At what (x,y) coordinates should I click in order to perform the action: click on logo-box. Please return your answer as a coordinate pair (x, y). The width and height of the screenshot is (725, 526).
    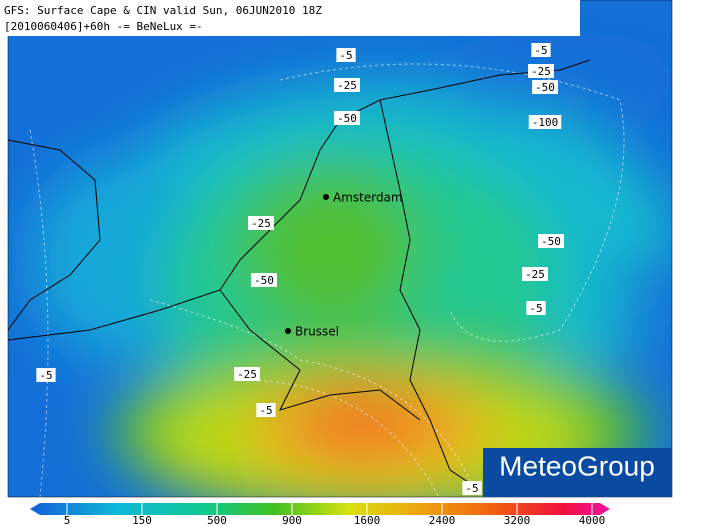
    Looking at the image, I should click on (577, 472).